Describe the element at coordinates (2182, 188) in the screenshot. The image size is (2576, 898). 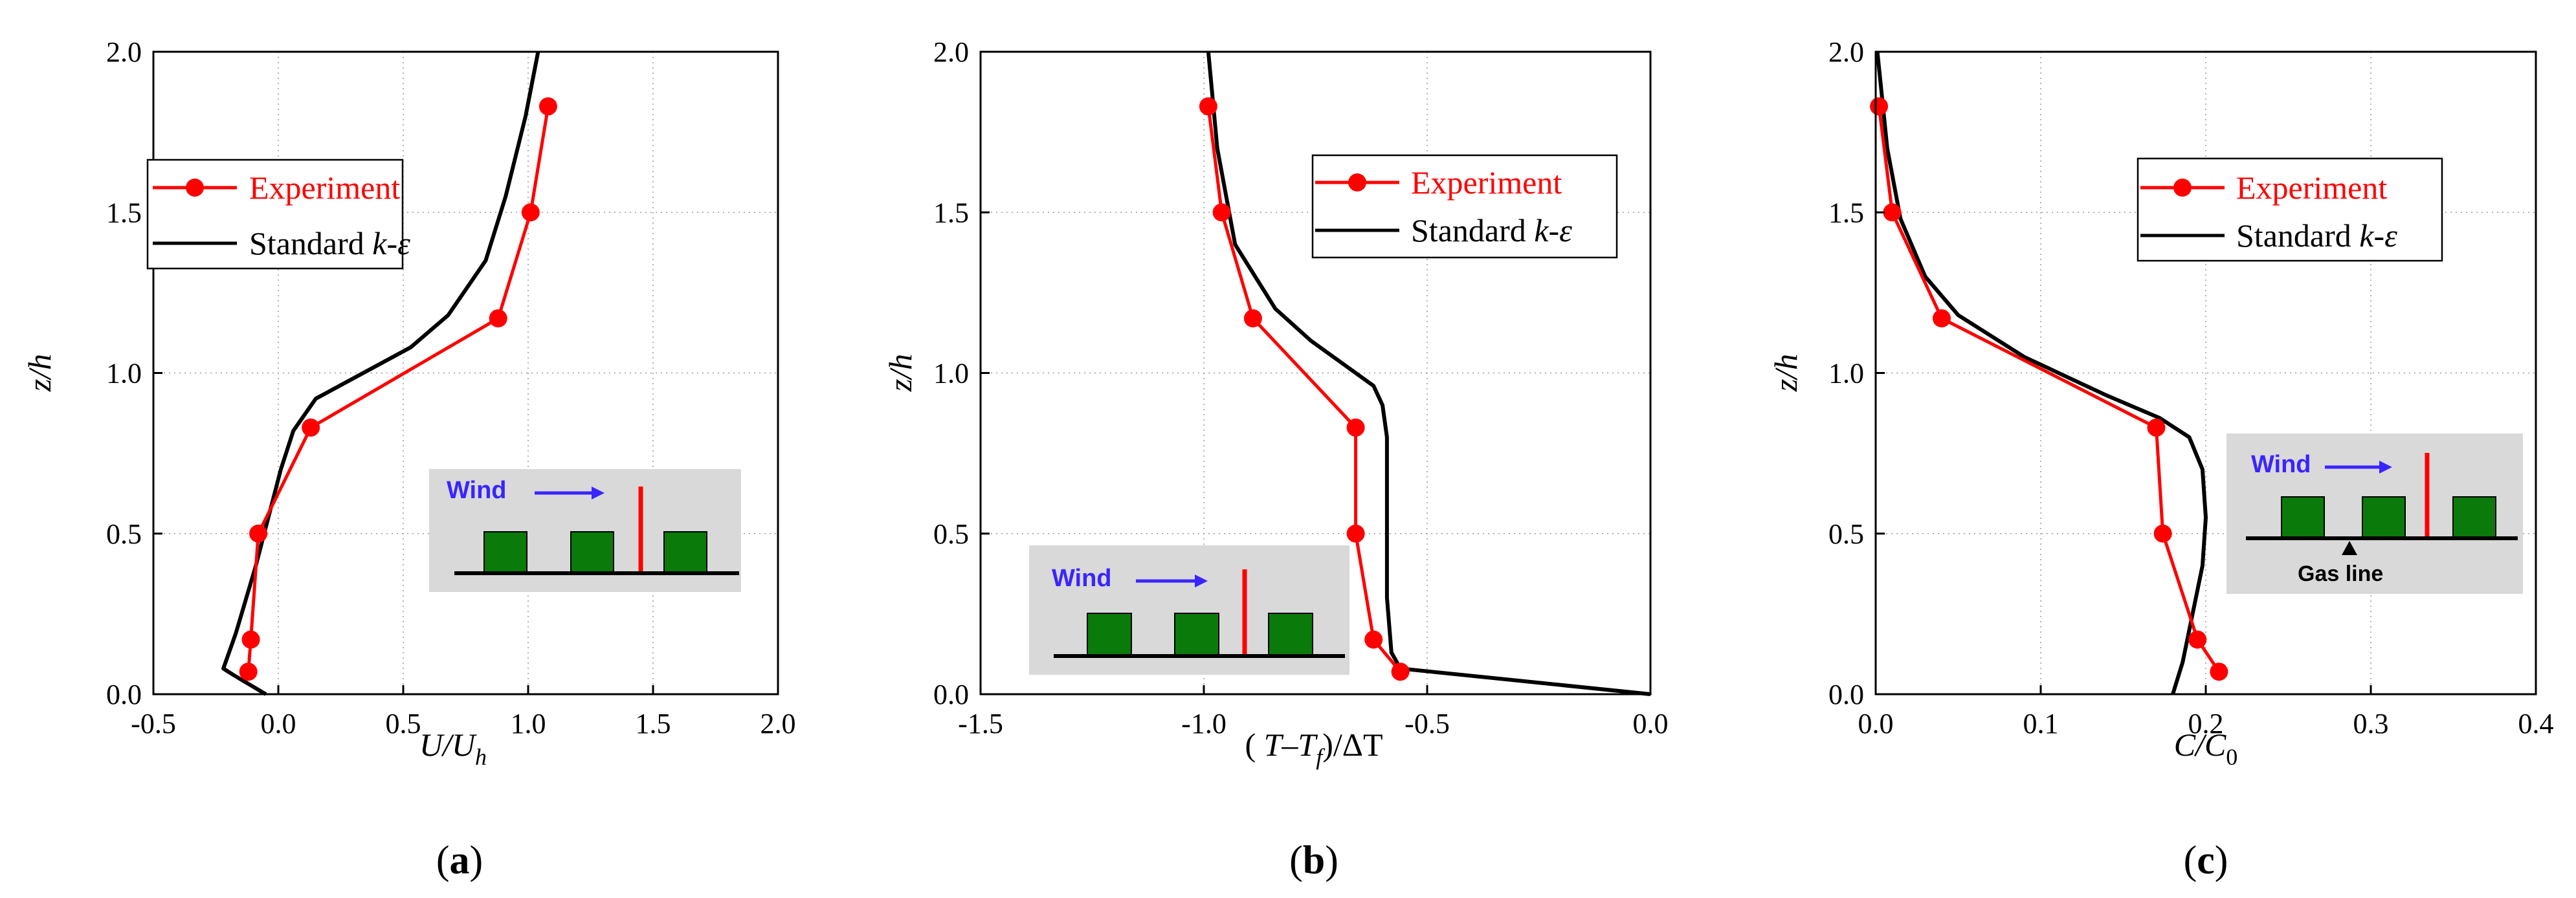
I see `panel-c-legend-experiment-marker` at that location.